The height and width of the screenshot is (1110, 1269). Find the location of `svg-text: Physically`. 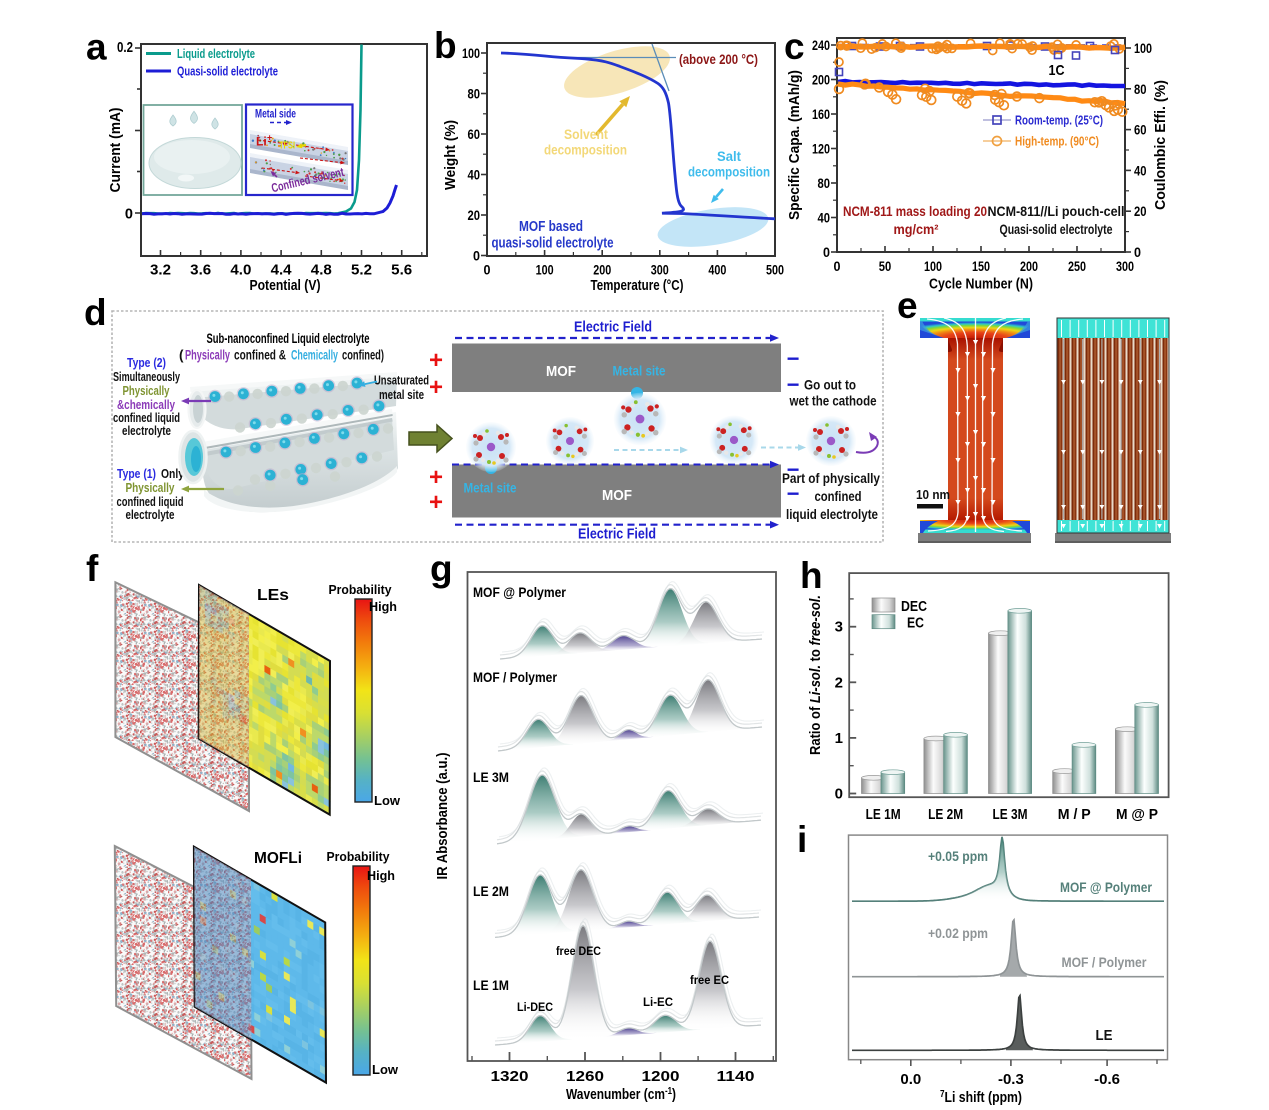

svg-text: Physically is located at coordinates (207, 355).